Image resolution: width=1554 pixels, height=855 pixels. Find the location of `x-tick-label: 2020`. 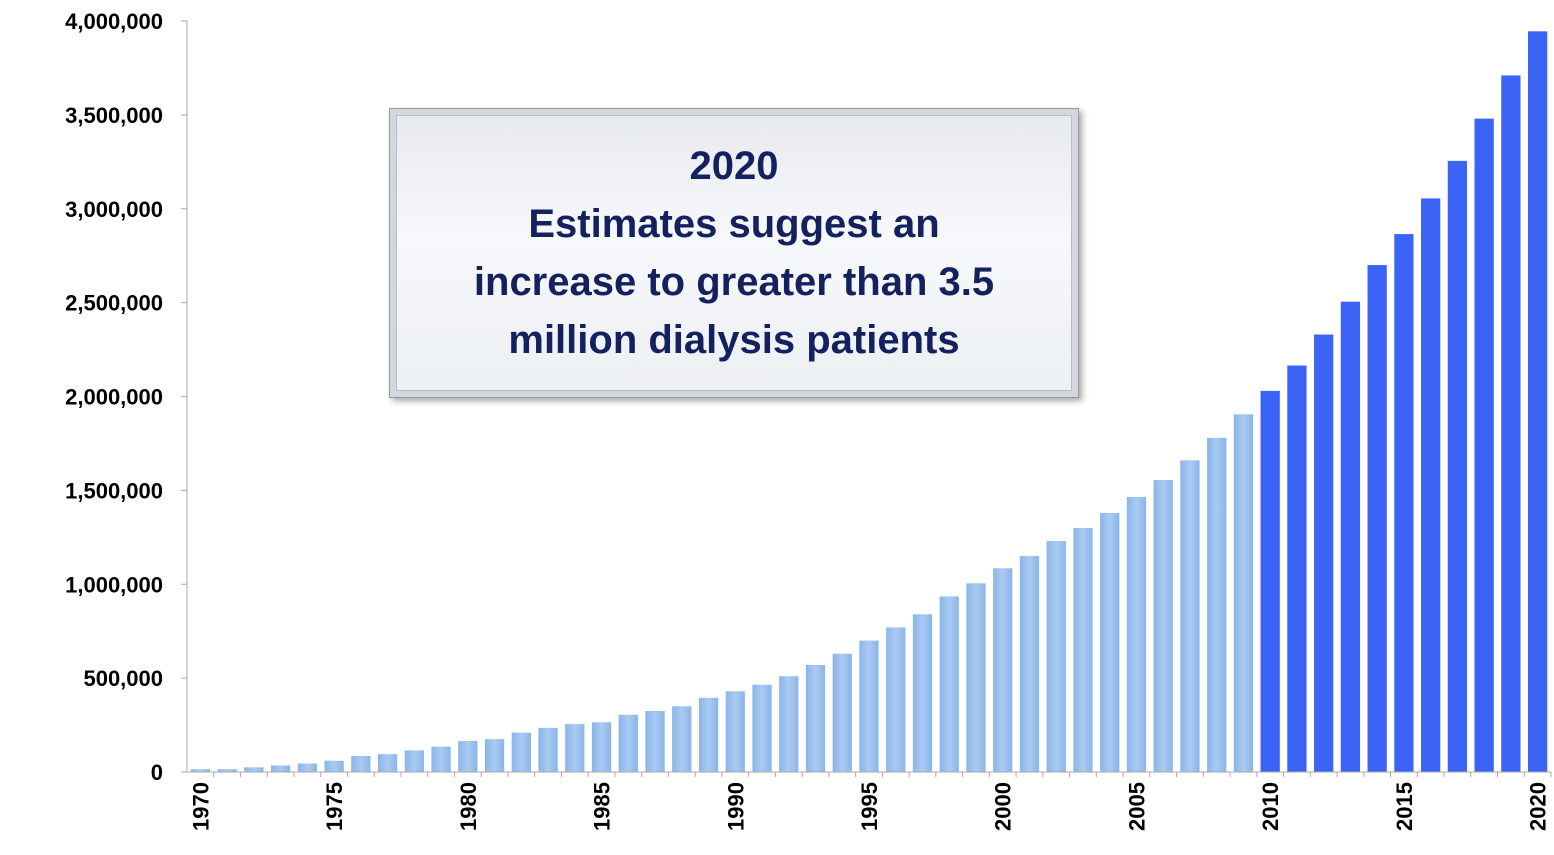

x-tick-label: 2020 is located at coordinates (1538, 806).